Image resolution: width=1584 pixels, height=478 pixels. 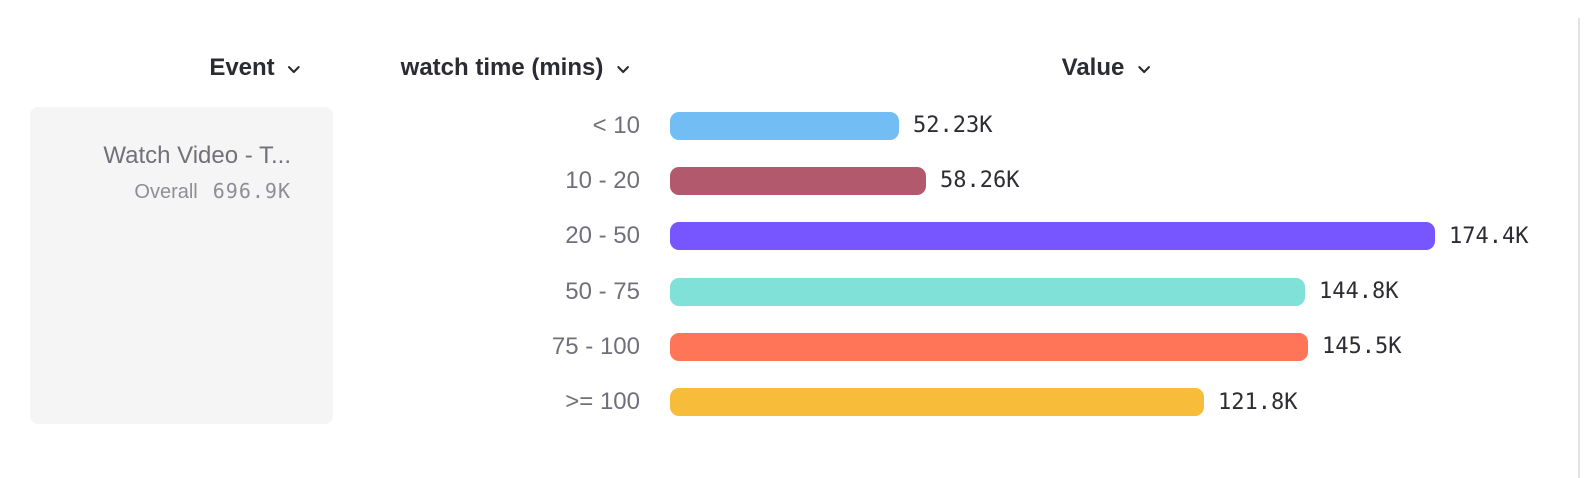 I want to click on column-header-value: Value, so click(x=1107, y=68).